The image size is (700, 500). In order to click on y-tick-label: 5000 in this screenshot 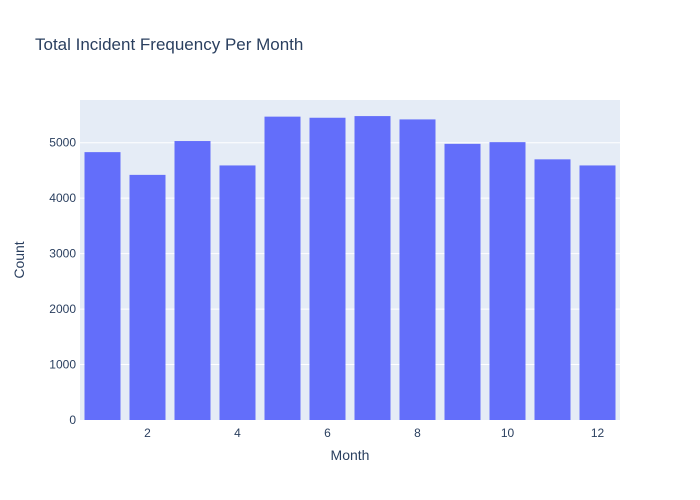, I will do `click(62, 143)`.